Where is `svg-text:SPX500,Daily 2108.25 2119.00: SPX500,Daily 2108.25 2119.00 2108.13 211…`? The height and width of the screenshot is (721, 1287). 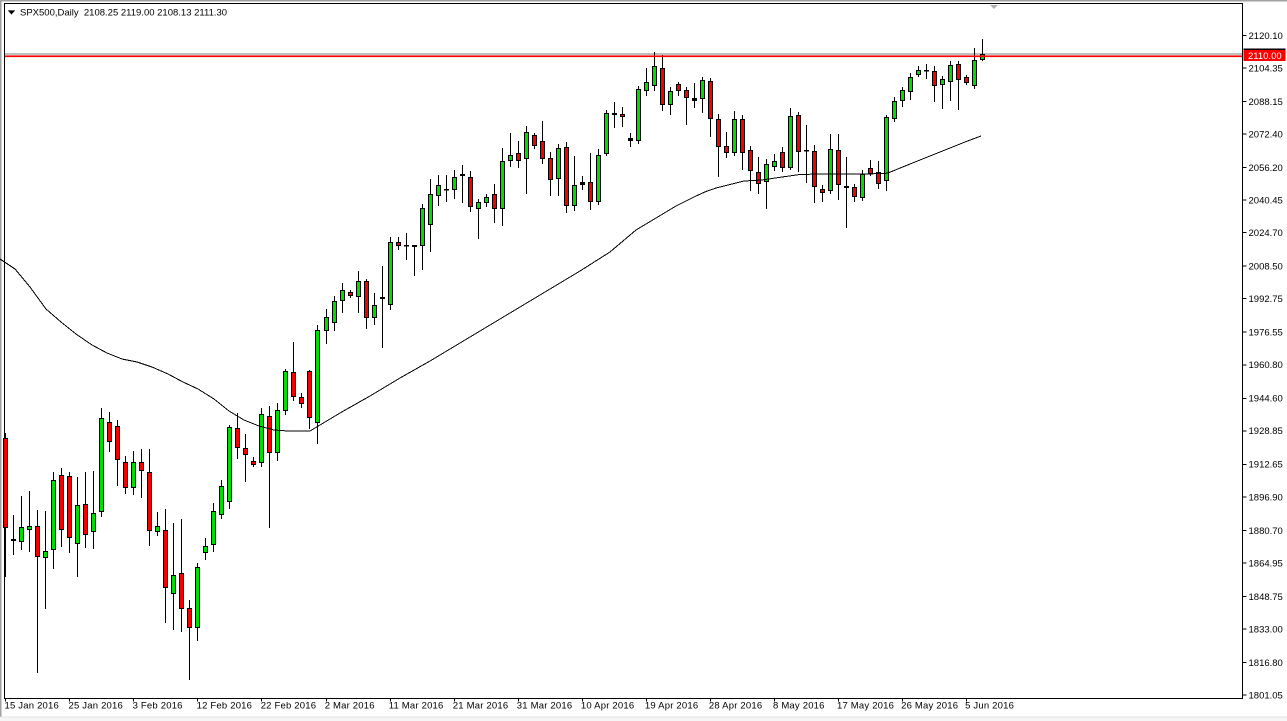
svg-text:SPX500,Daily 2108.25 2119.00: SPX500,Daily 2108.25 2119.00 2108.13 211… is located at coordinates (123, 13).